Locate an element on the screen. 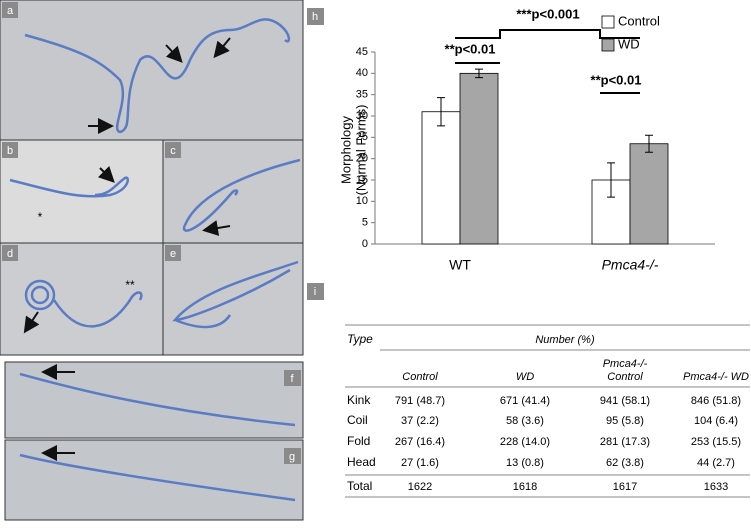 The image size is (751, 530). table-cell: 58 (3.6) is located at coordinates (525, 421).